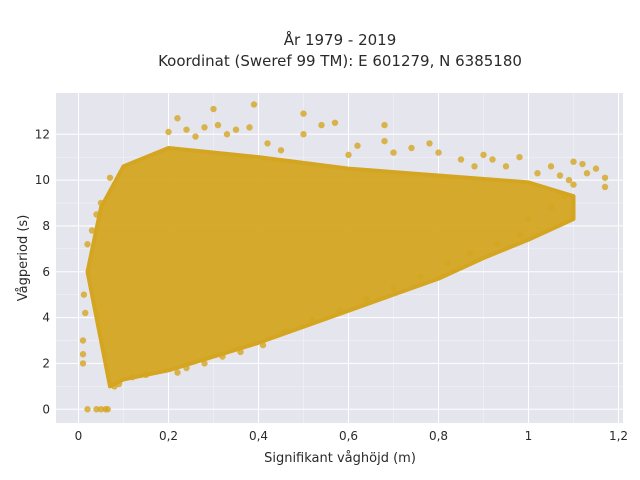 Image resolution: width=640 pixels, height=480 pixels. Describe the element at coordinates (42, 180) in the screenshot. I see `y-tick-label: 10` at that location.